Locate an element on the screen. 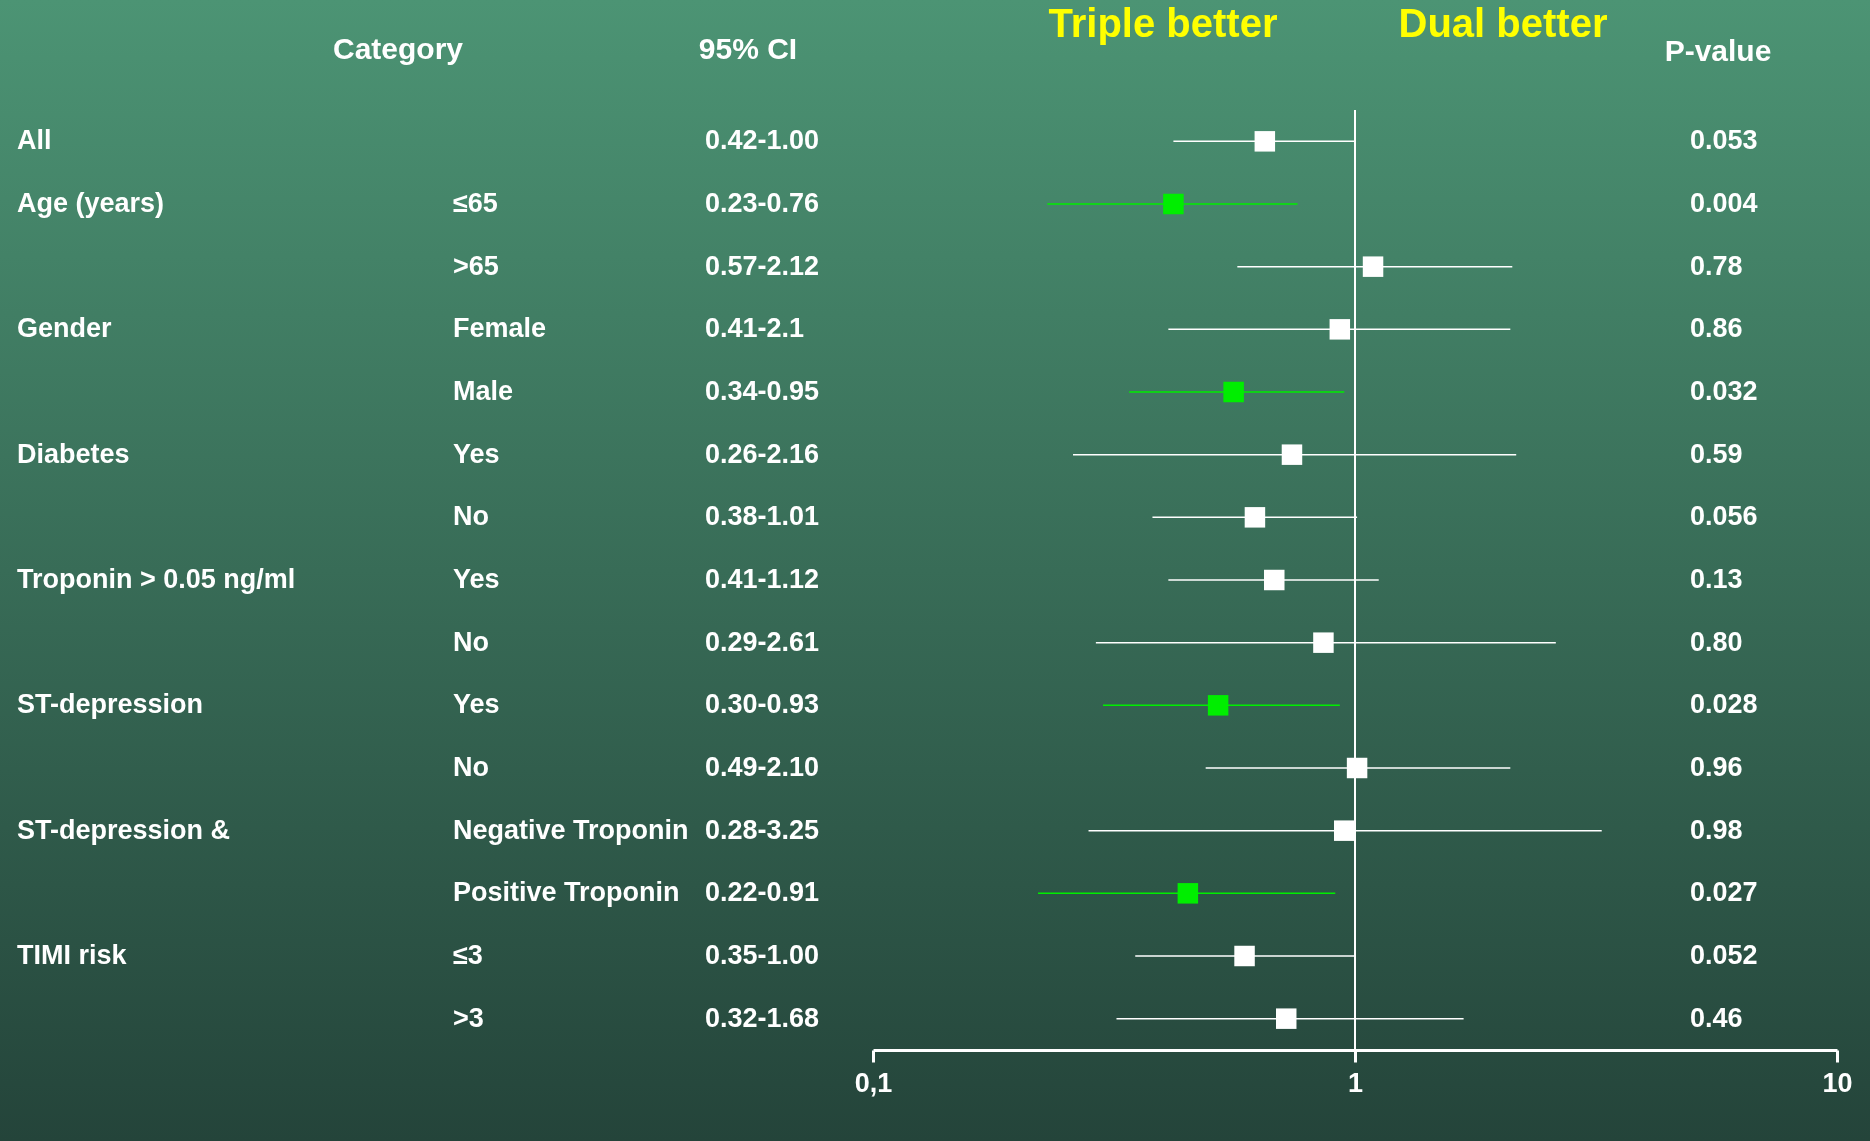 This screenshot has width=1870, height=1141. y-tick-label: Male is located at coordinates (483, 391).